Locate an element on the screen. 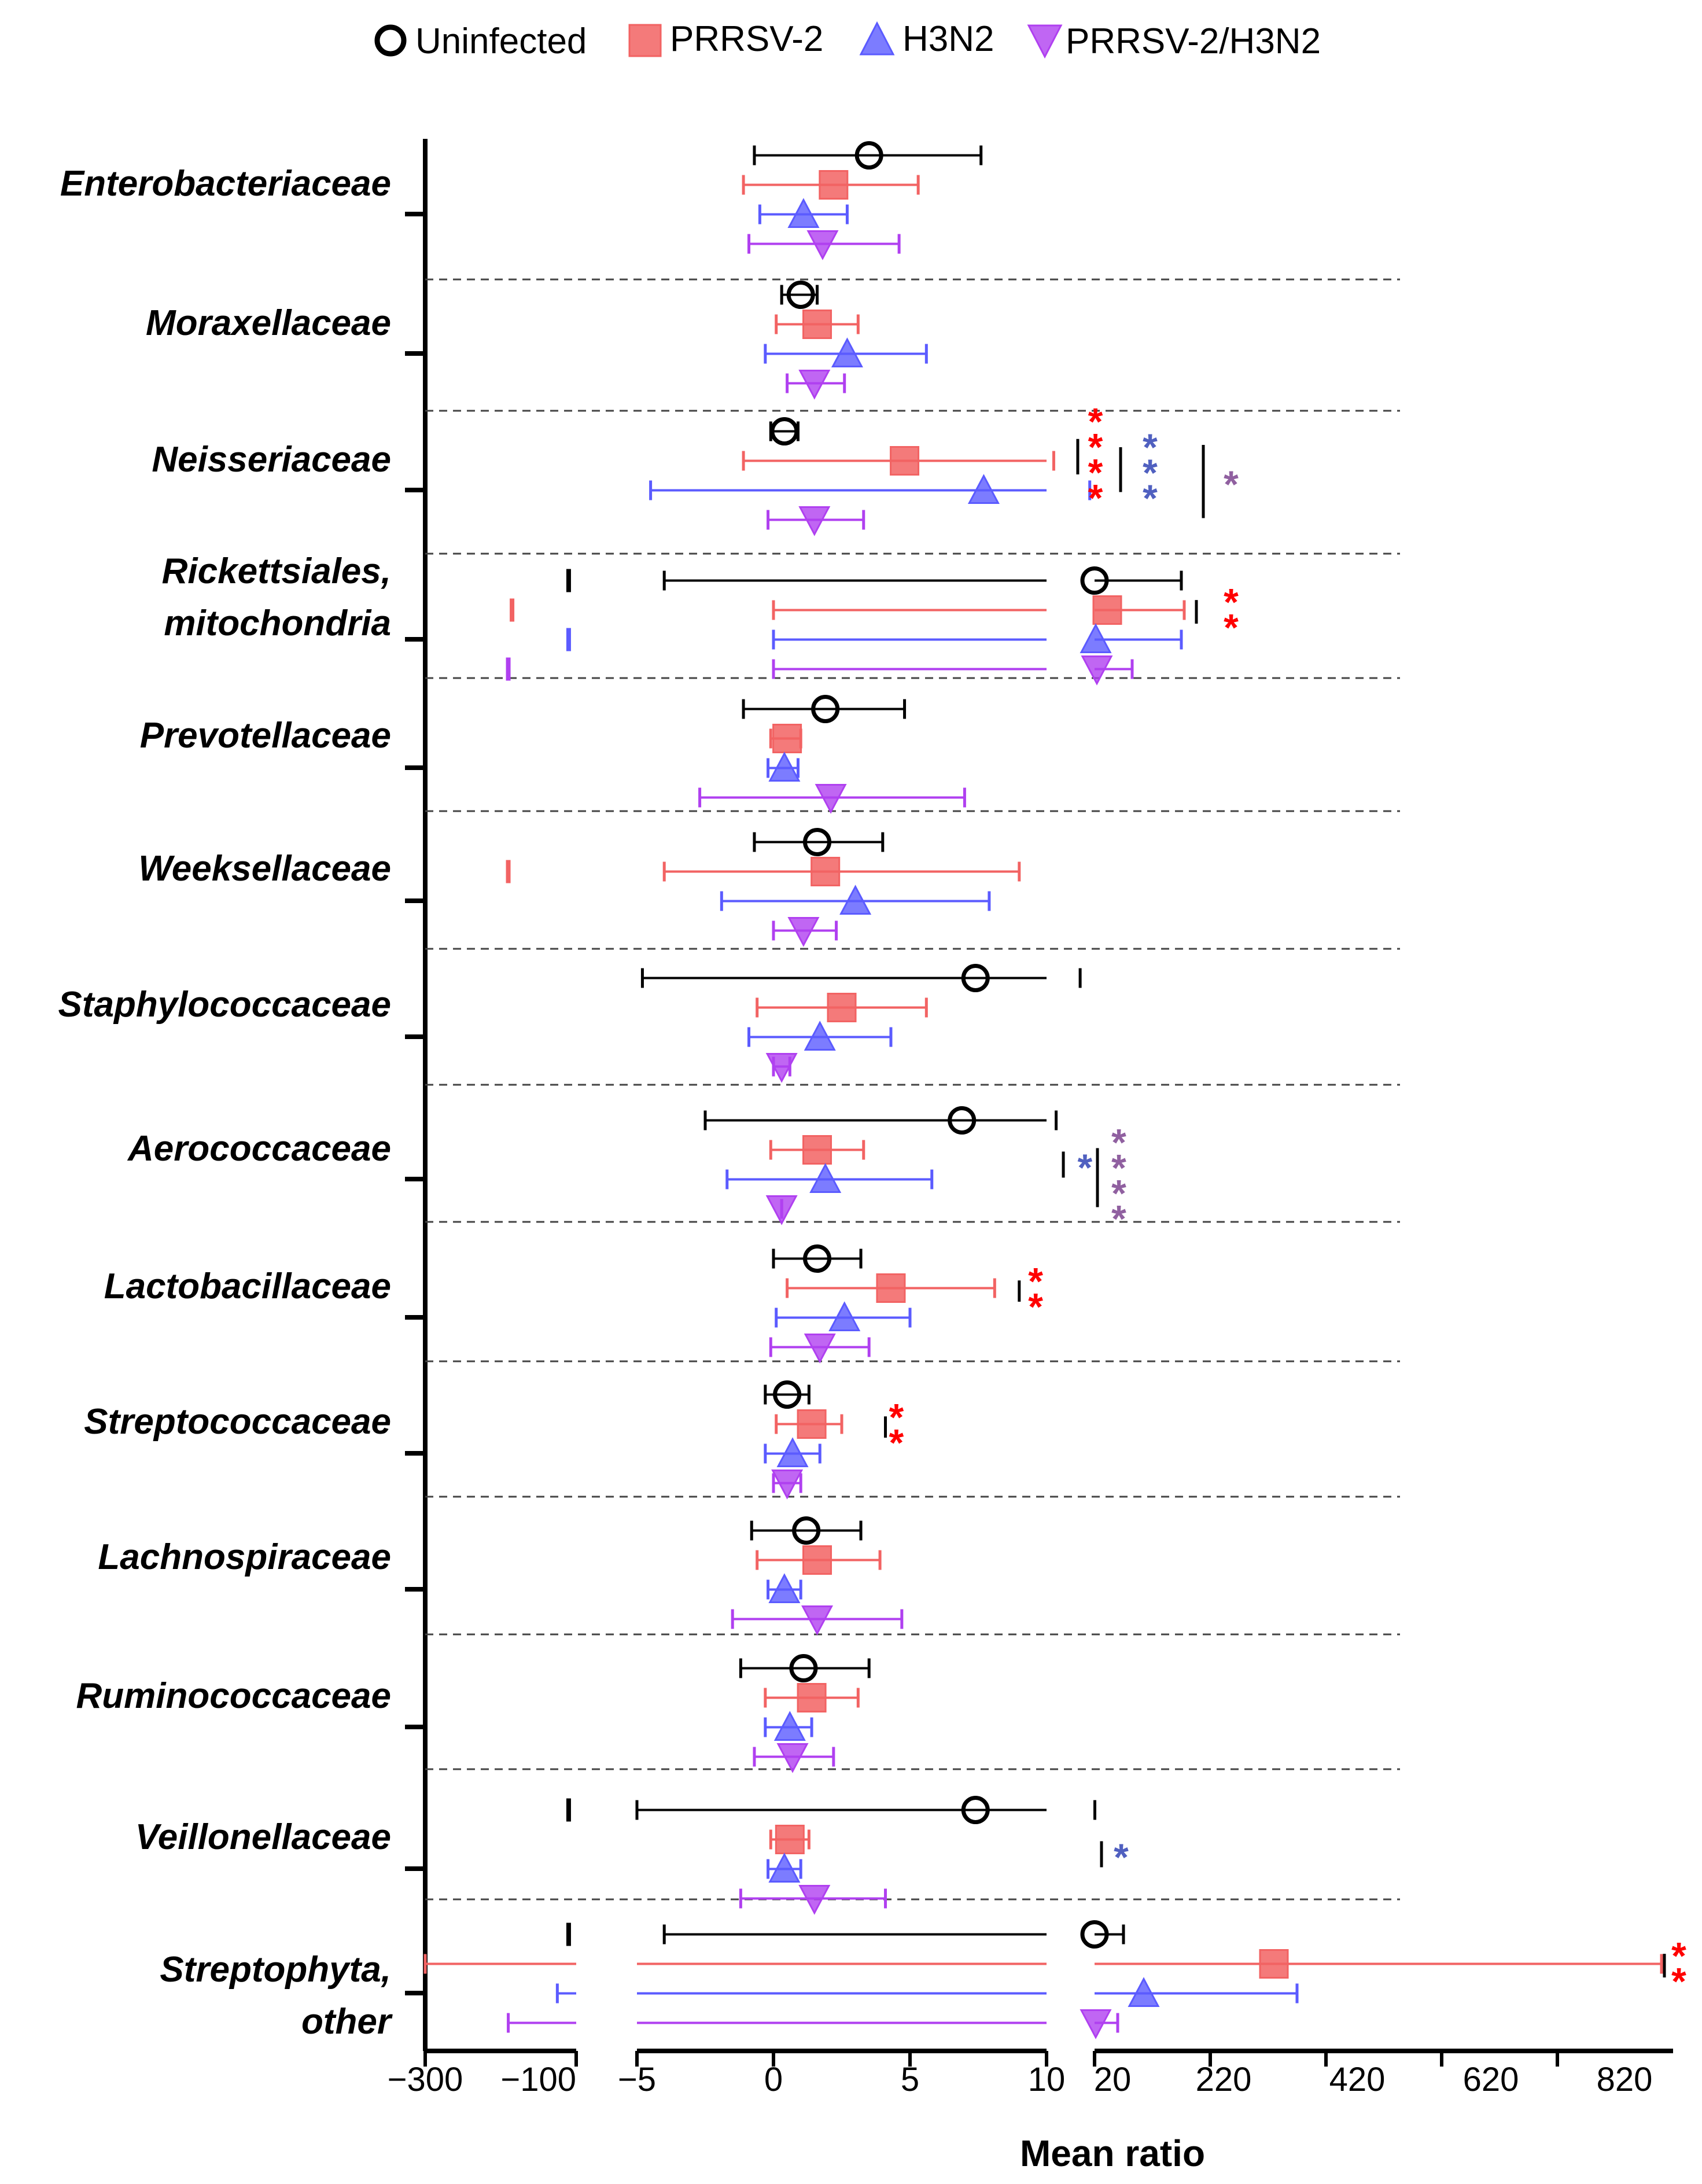 This screenshot has height=2184, width=1702. family-label-weeksellaceae: Weeksellaceae is located at coordinates (264, 869).